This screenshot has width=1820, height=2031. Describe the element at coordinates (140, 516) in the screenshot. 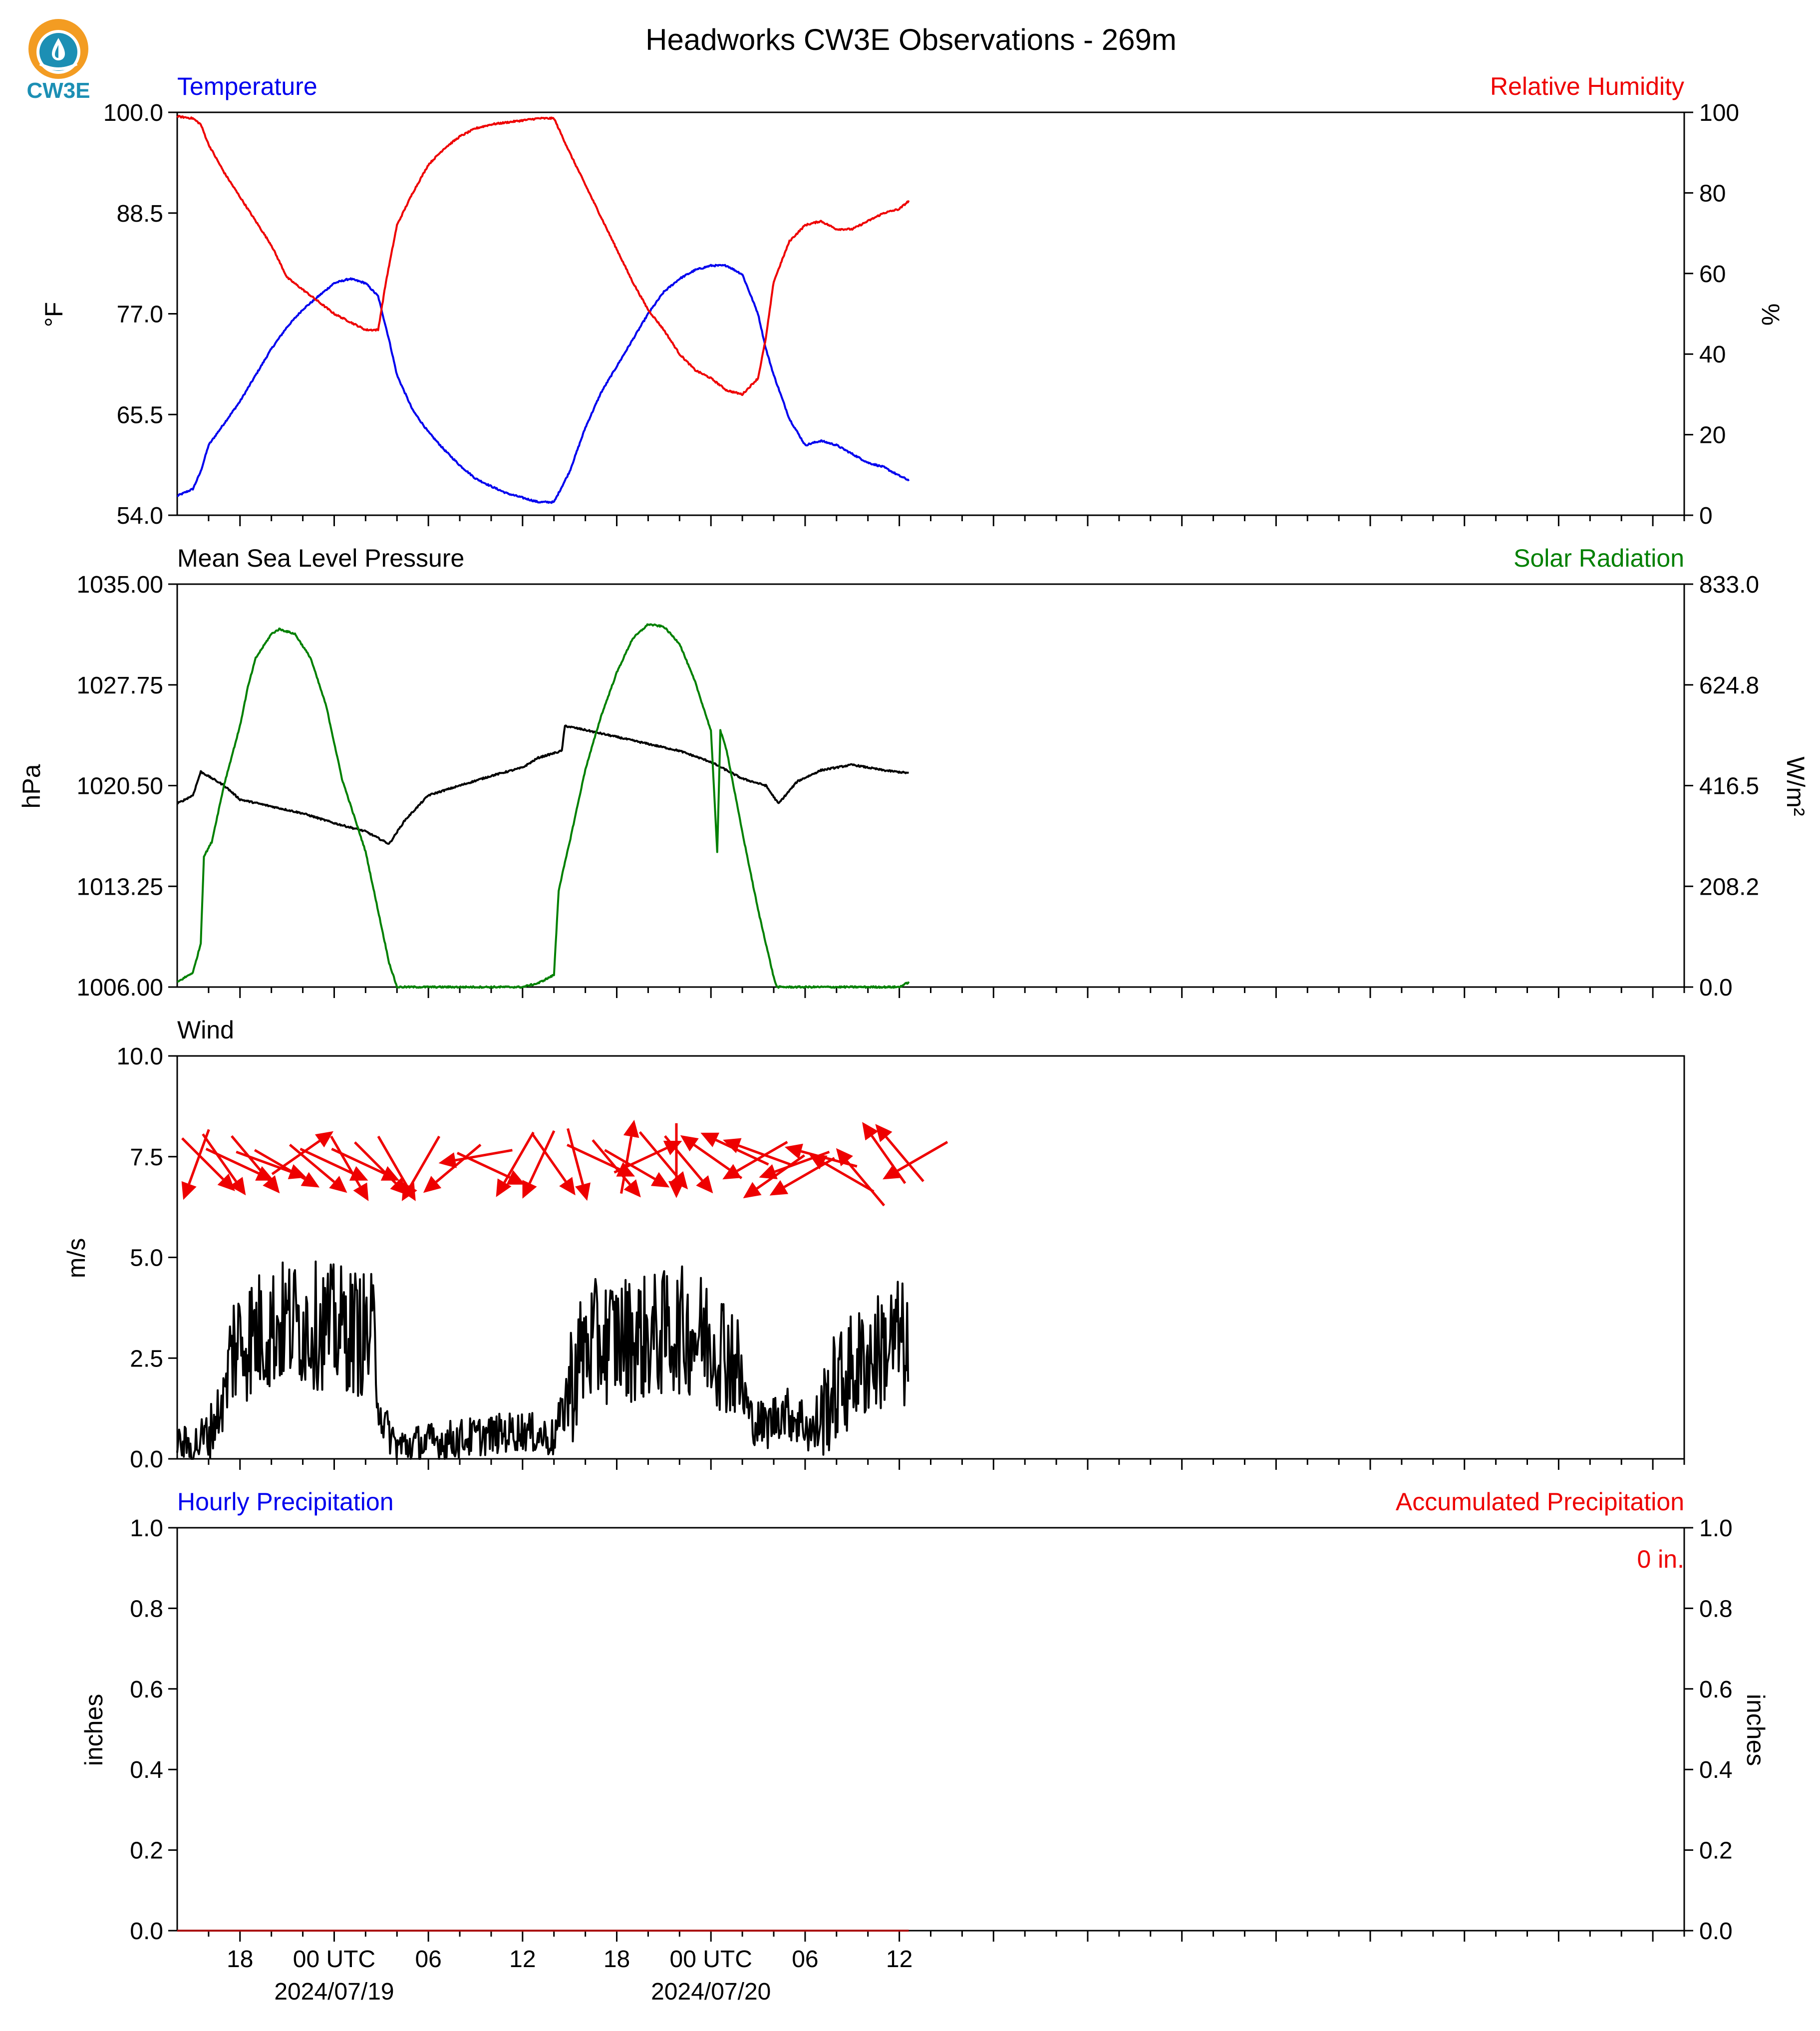

I see `y-tick-label-left: 54.0` at that location.